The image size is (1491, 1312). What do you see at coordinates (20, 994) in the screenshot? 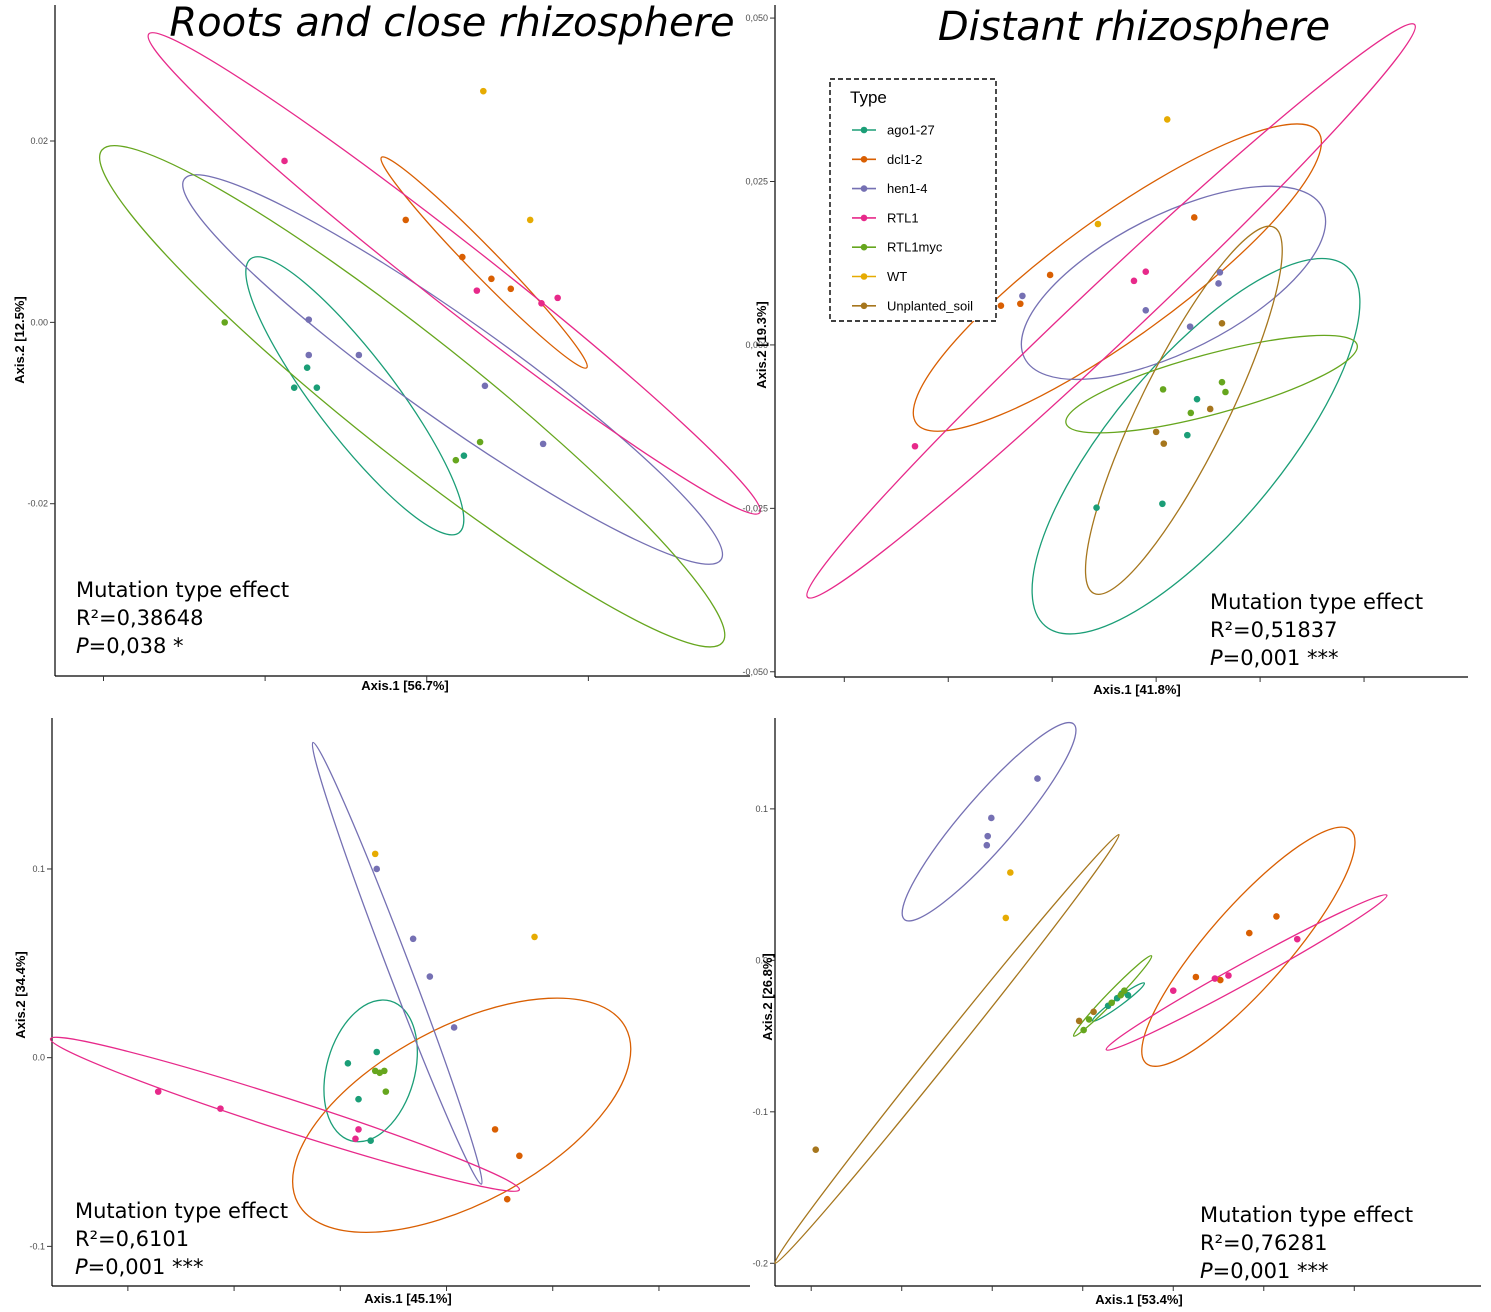
I see `y-axis-label: Axis.2 [34.4%]` at bounding box center [20, 994].